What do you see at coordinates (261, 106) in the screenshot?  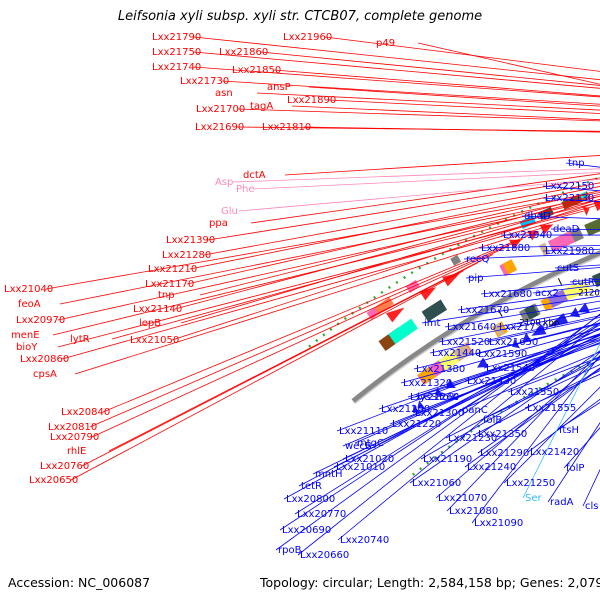 I see `forward-gene-label: tagA` at bounding box center [261, 106].